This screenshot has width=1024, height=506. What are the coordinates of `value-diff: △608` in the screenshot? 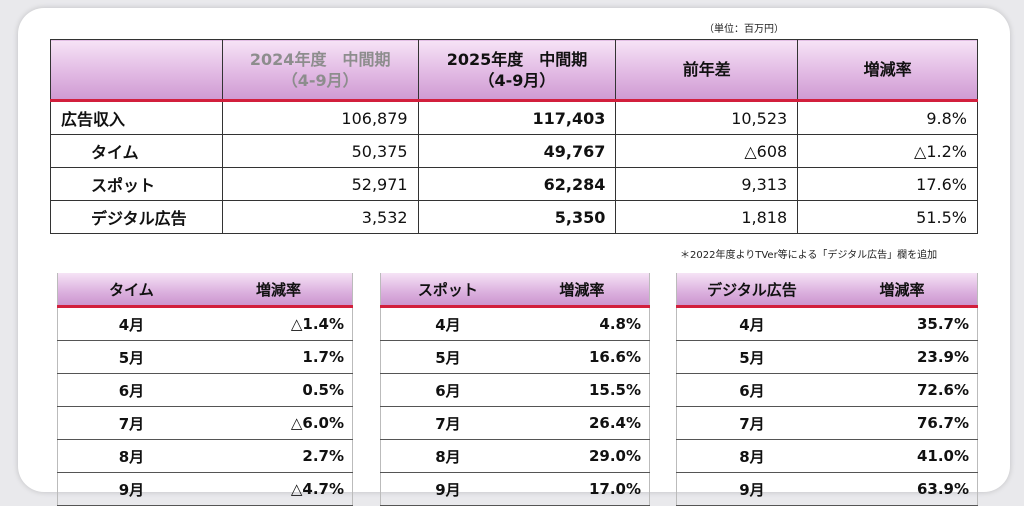 It's located at (707, 151).